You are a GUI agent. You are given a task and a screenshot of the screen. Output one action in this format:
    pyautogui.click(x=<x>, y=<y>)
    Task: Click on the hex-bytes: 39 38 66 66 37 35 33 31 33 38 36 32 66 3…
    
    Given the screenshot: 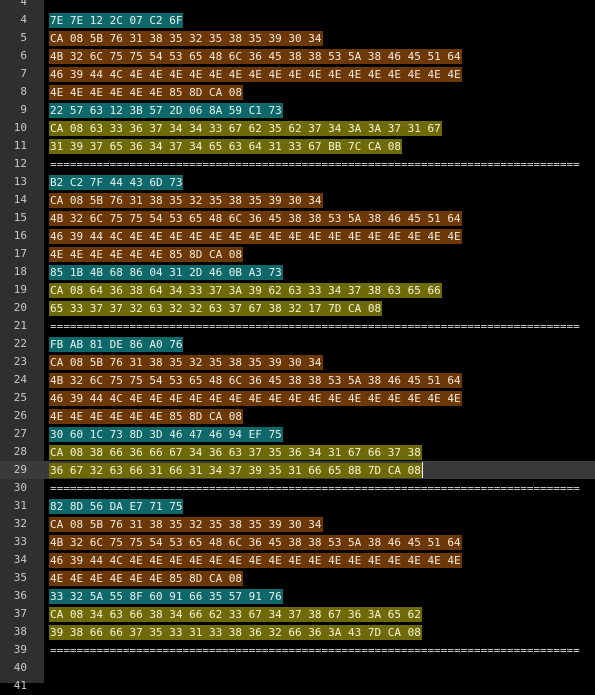 What is the action you would take?
    pyautogui.click(x=235, y=632)
    